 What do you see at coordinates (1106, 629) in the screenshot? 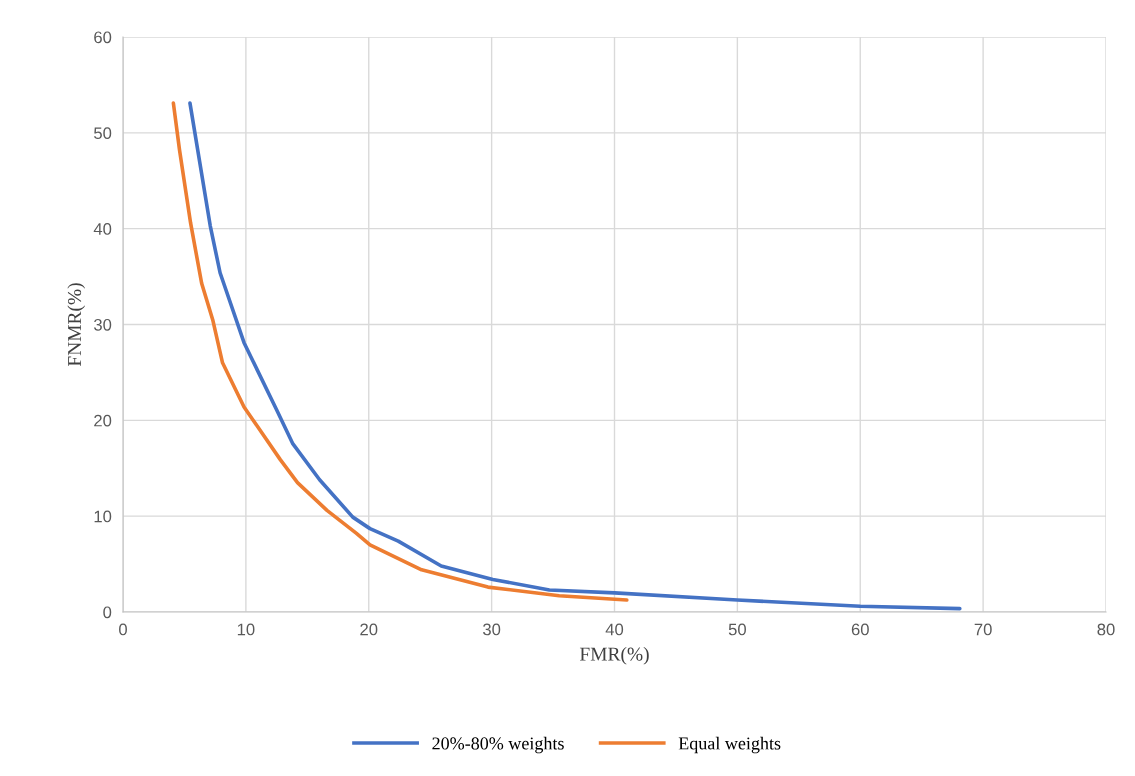
I see `x-tick-label: 80` at bounding box center [1106, 629].